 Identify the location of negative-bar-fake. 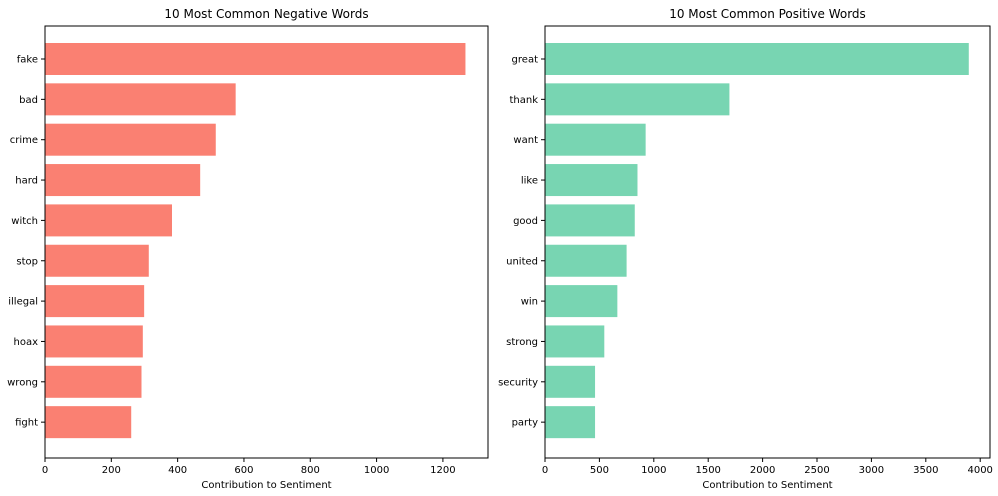
(255, 59).